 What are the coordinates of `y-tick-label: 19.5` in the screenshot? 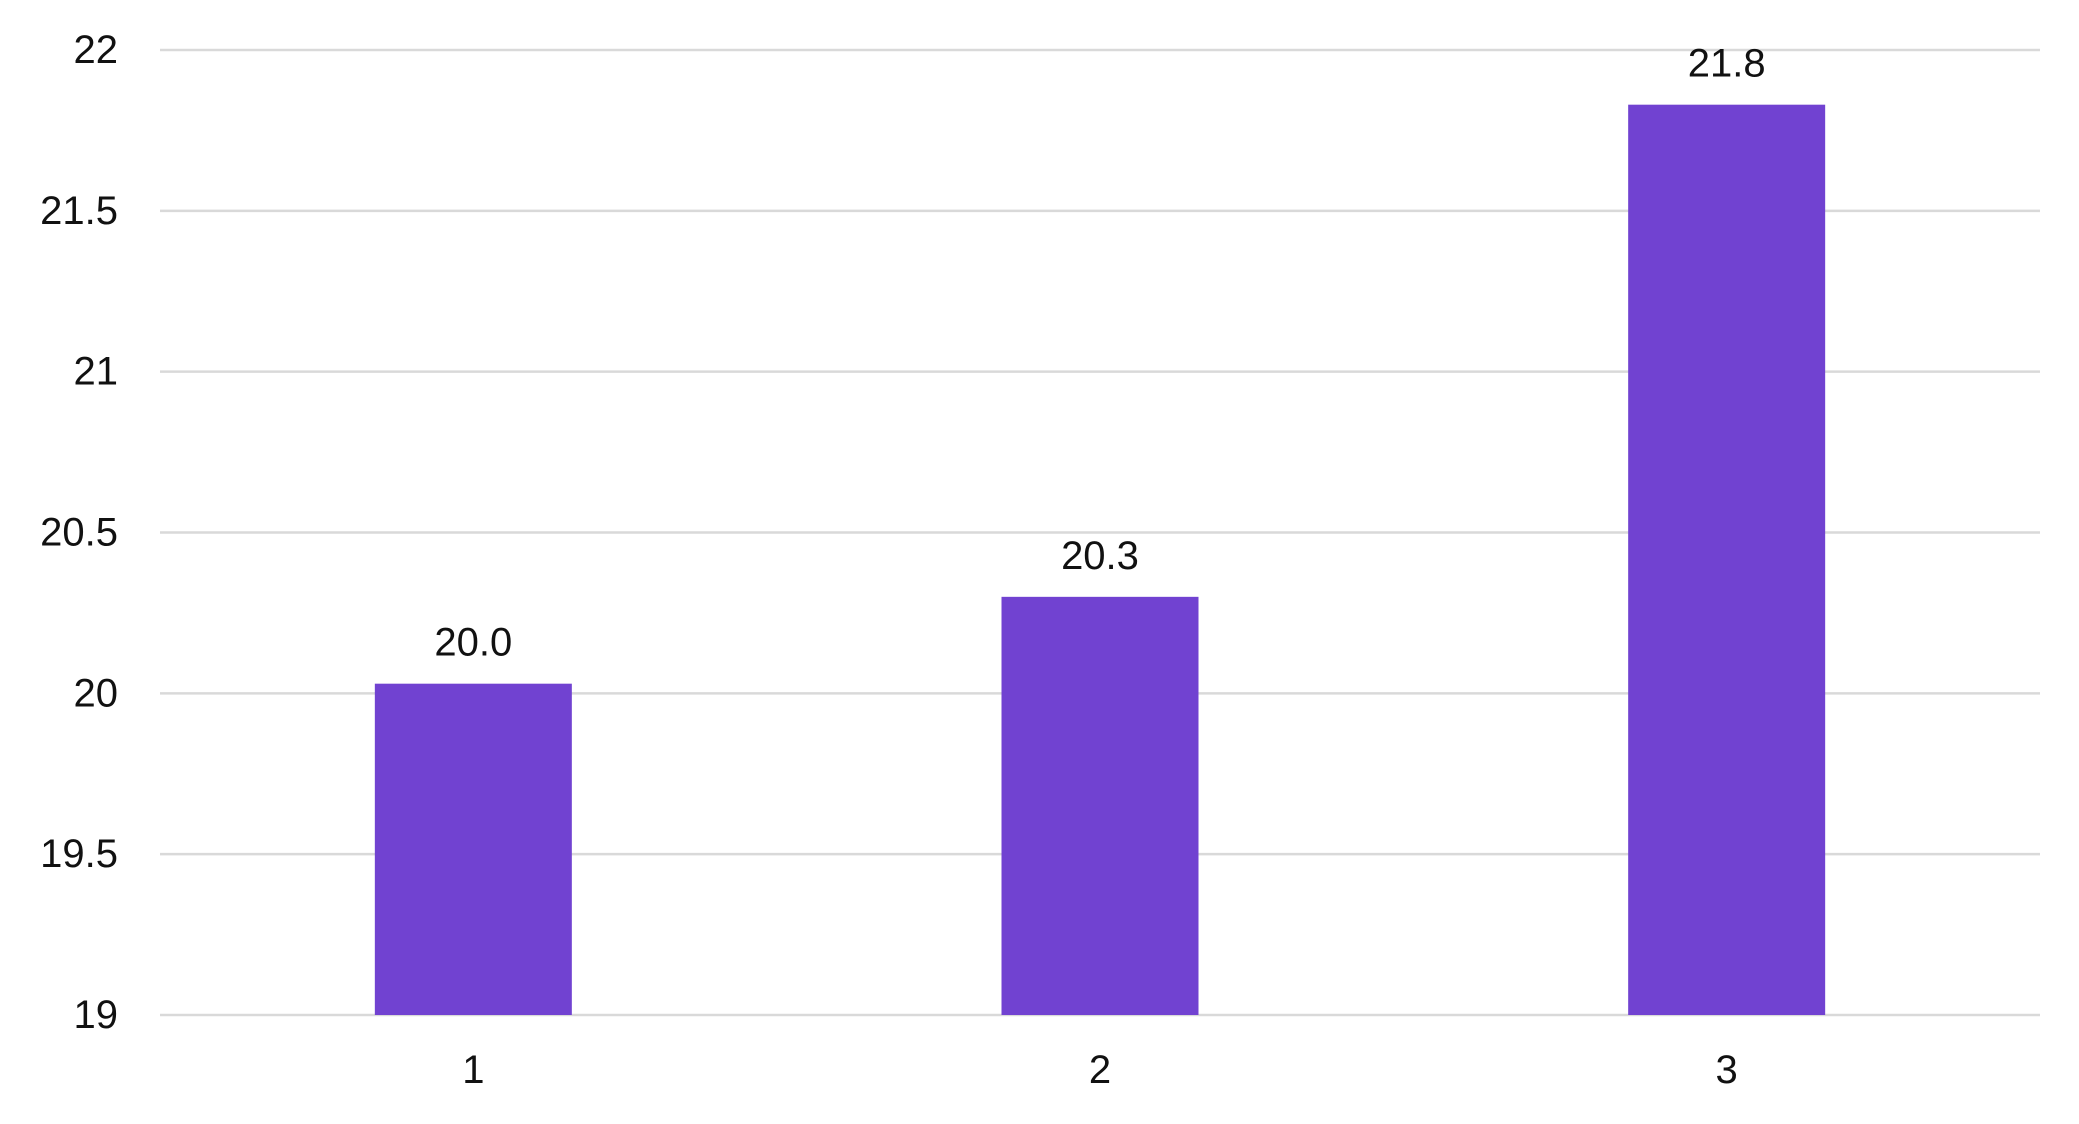 It's located at (79, 854).